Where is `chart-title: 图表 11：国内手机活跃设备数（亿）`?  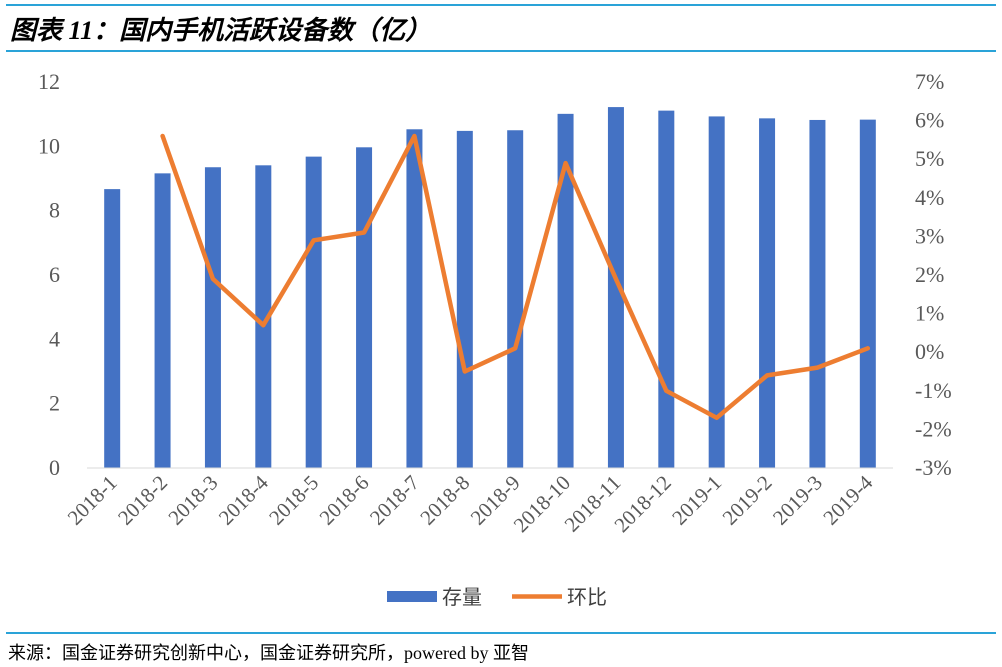 chart-title: 图表 11：国内手机活跃设备数（亿） is located at coordinates (221, 30).